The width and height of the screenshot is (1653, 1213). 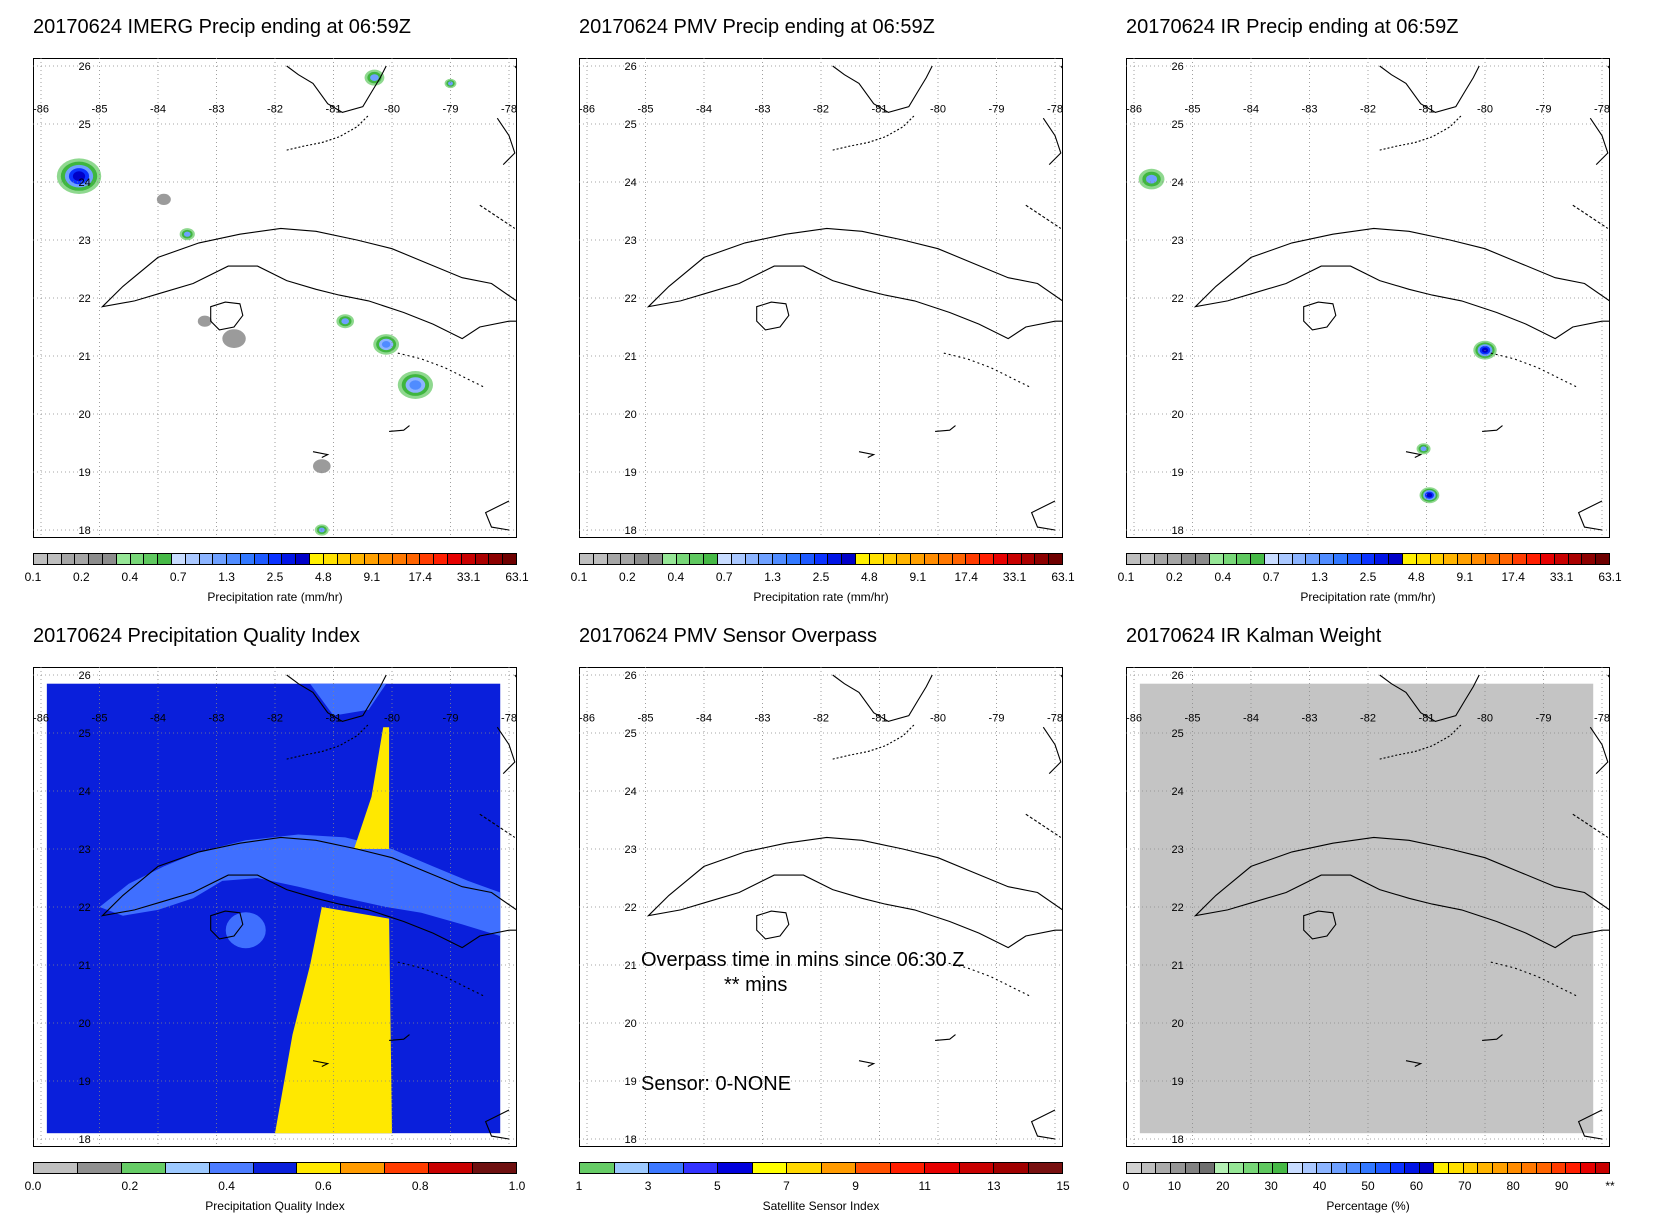 I want to click on panel-title: 20170624 PMV Sensor Overpass, so click(x=728, y=636).